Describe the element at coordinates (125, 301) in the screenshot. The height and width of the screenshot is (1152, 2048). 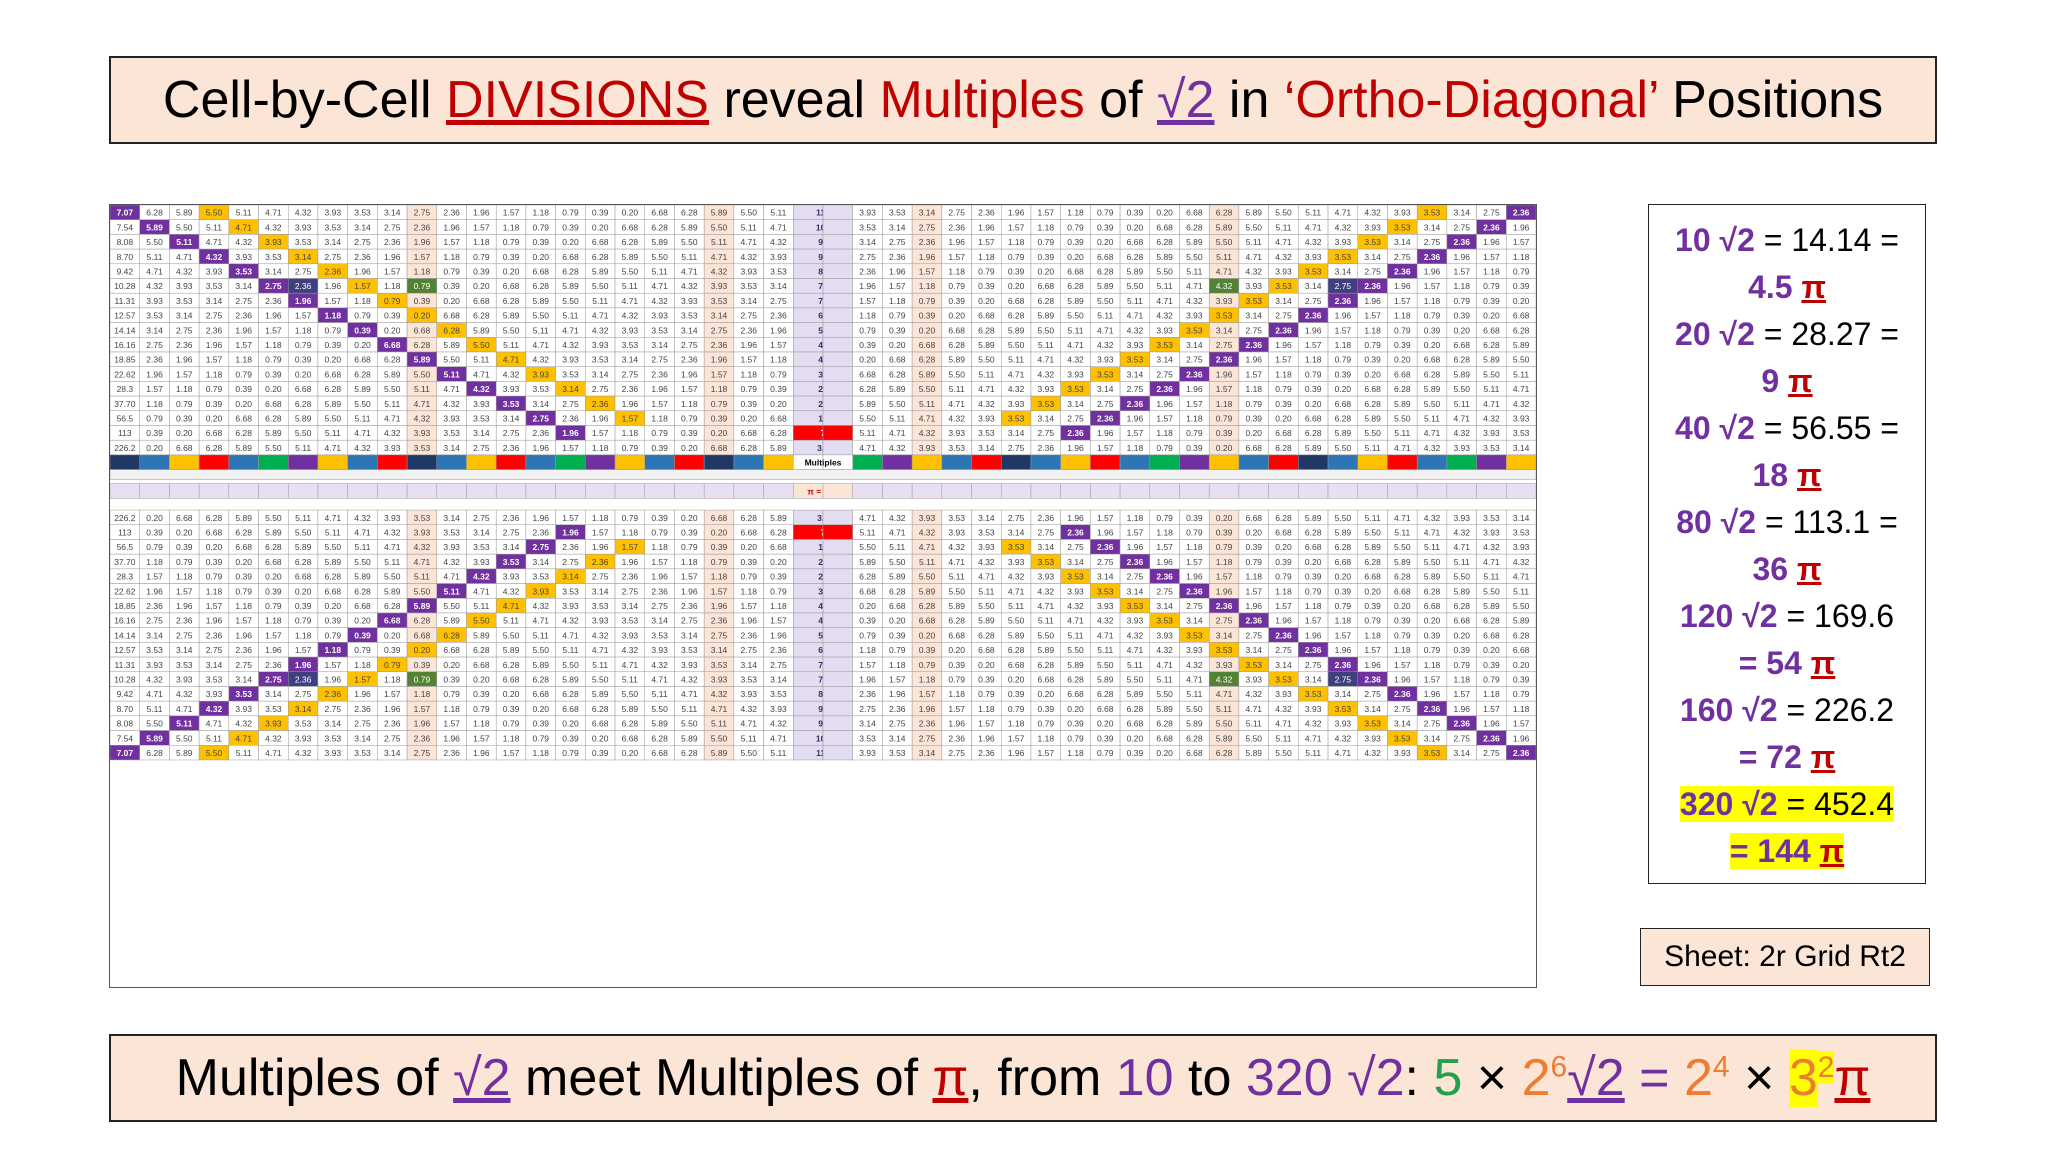
I see `grid-cell-text: 11.31` at that location.